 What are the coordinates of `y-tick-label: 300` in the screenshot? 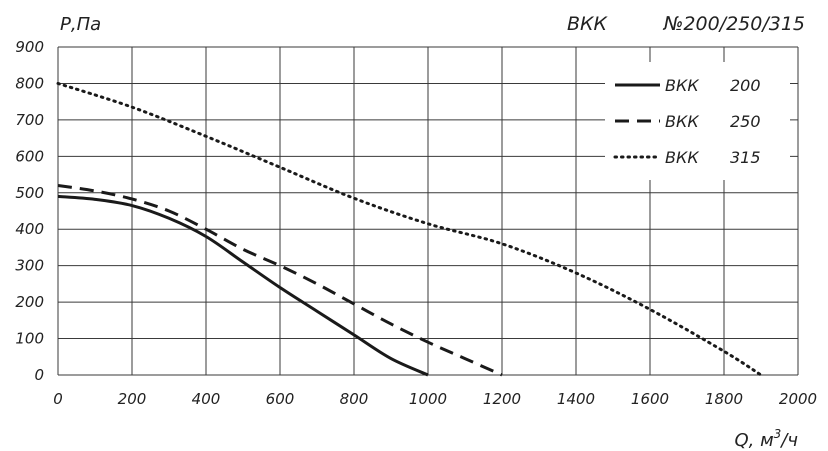 It's located at (29, 266).